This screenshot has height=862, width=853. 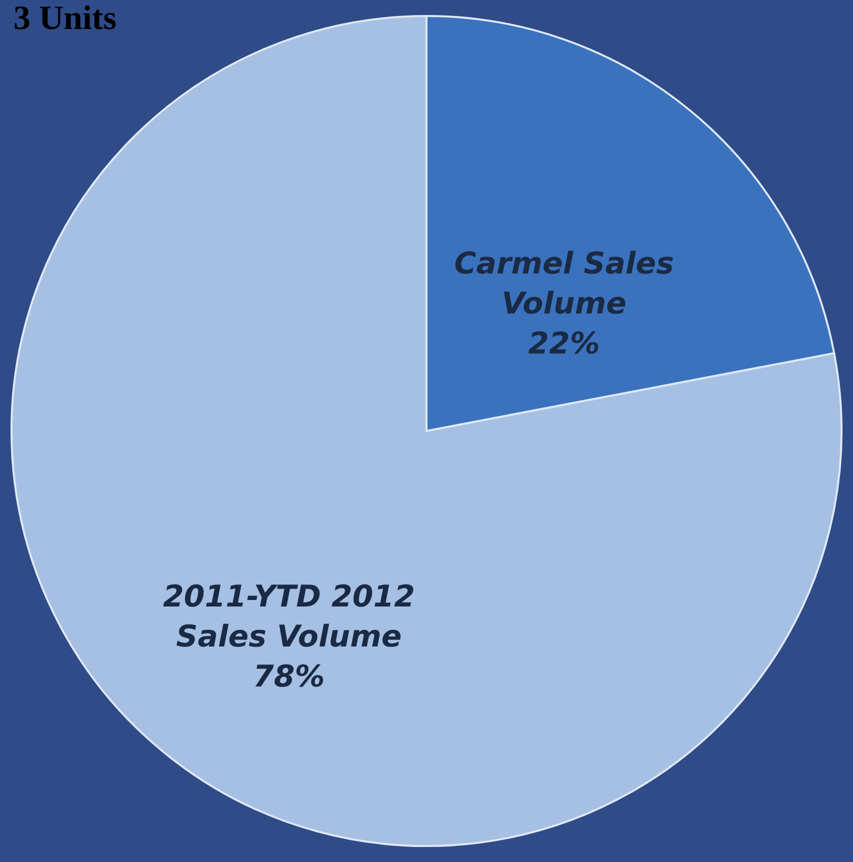 I want to click on slice-label: 2011-YTD 2012 Sales Volume, so click(x=288, y=616).